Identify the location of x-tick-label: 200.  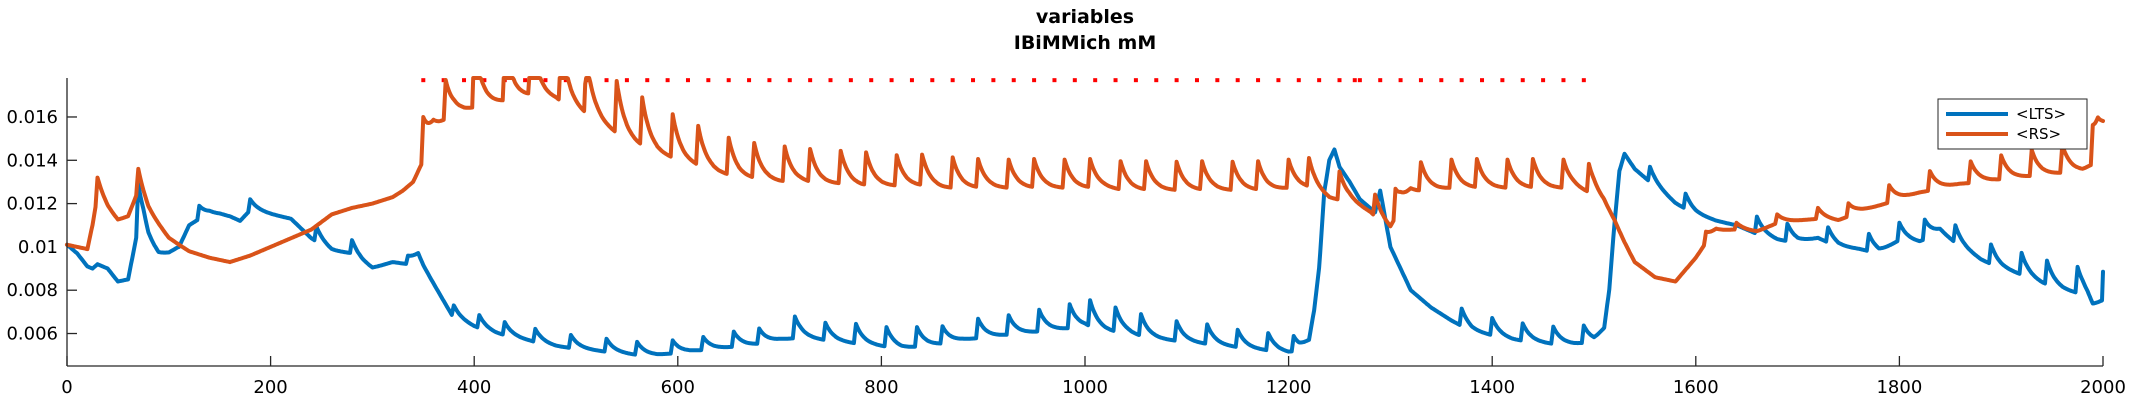
(270, 387).